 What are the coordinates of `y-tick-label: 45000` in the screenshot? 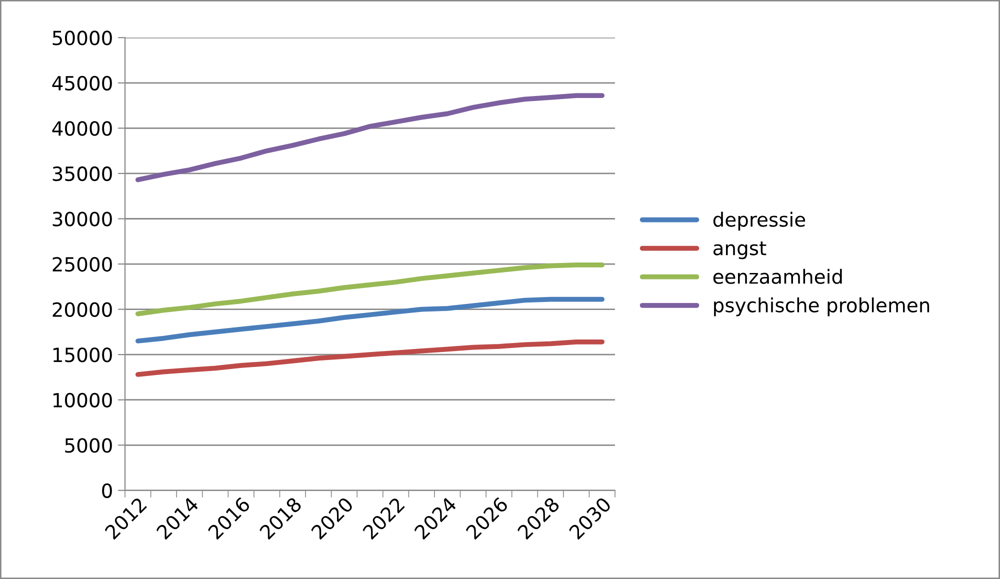 It's located at (82, 83).